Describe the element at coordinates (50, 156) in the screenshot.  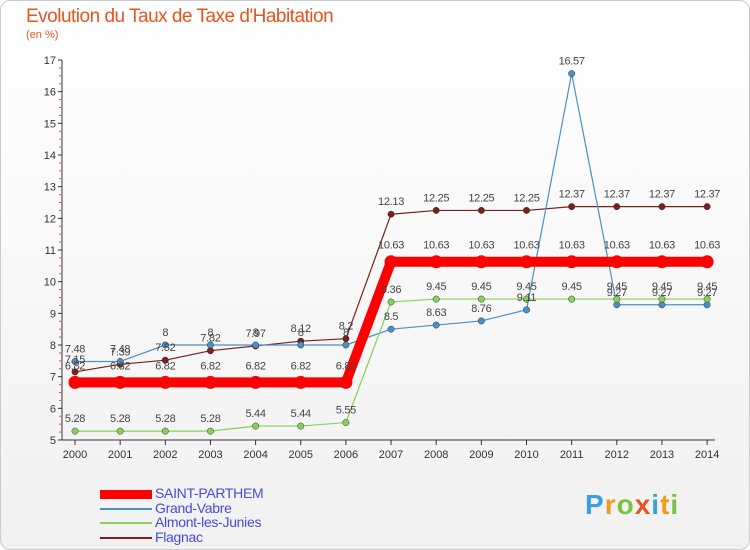
I see `y-tick-label: 14` at that location.